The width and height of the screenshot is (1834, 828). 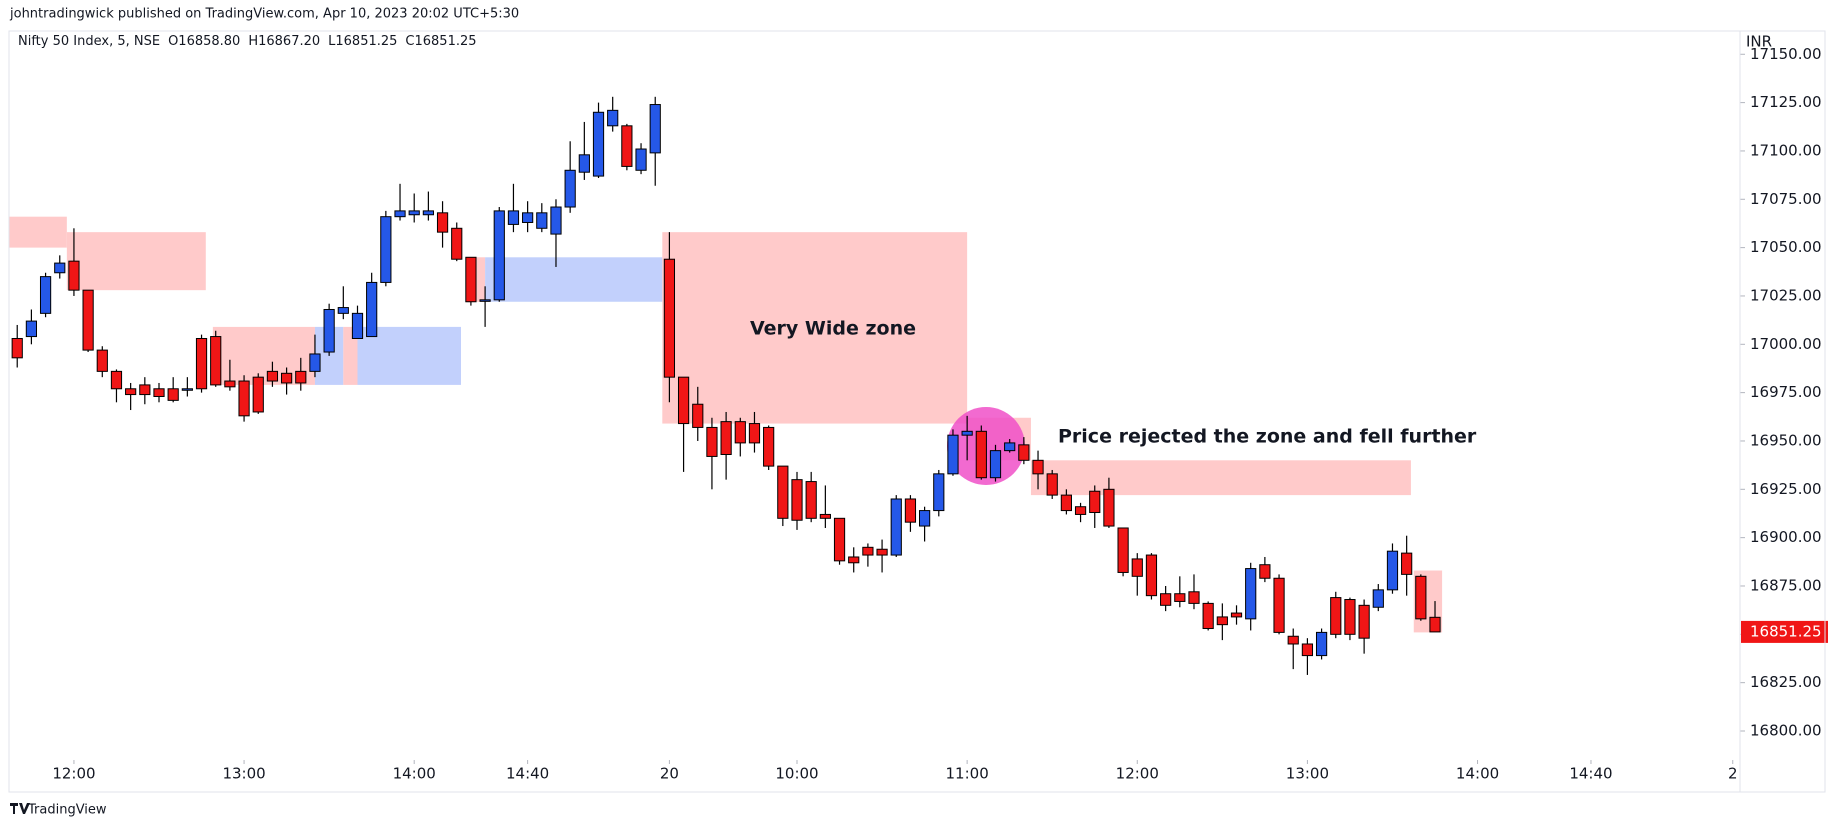 I want to click on footer: TradingView, so click(x=67, y=810).